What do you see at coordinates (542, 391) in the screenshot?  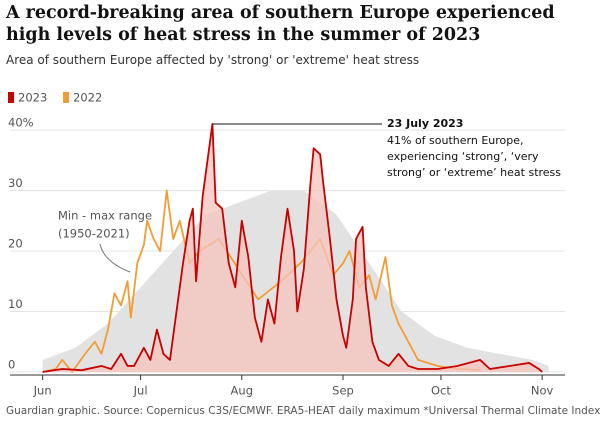 I see `x-tick-label: Nov` at bounding box center [542, 391].